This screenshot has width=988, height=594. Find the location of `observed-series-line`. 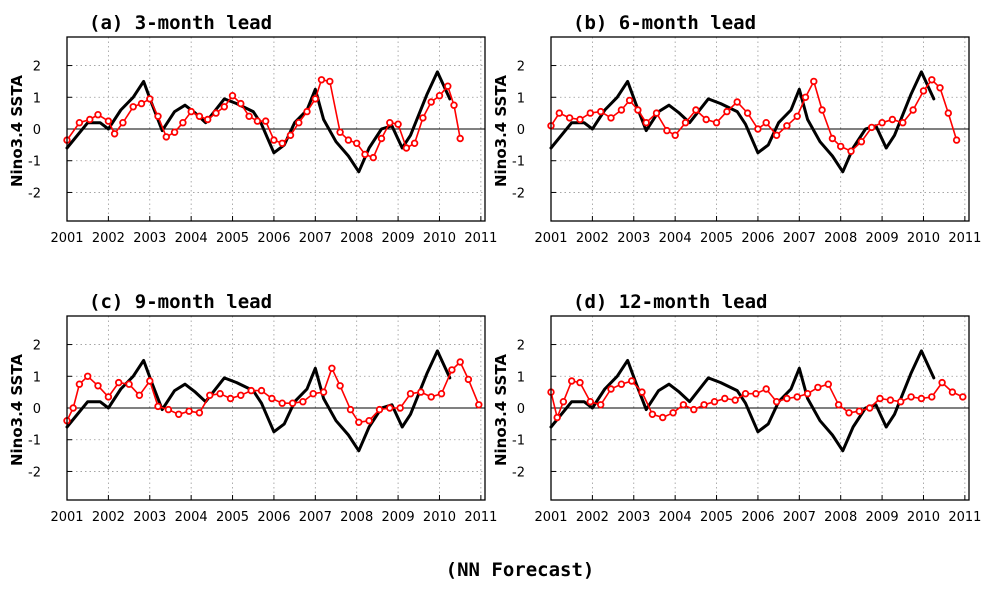

observed-series-line is located at coordinates (742, 122).